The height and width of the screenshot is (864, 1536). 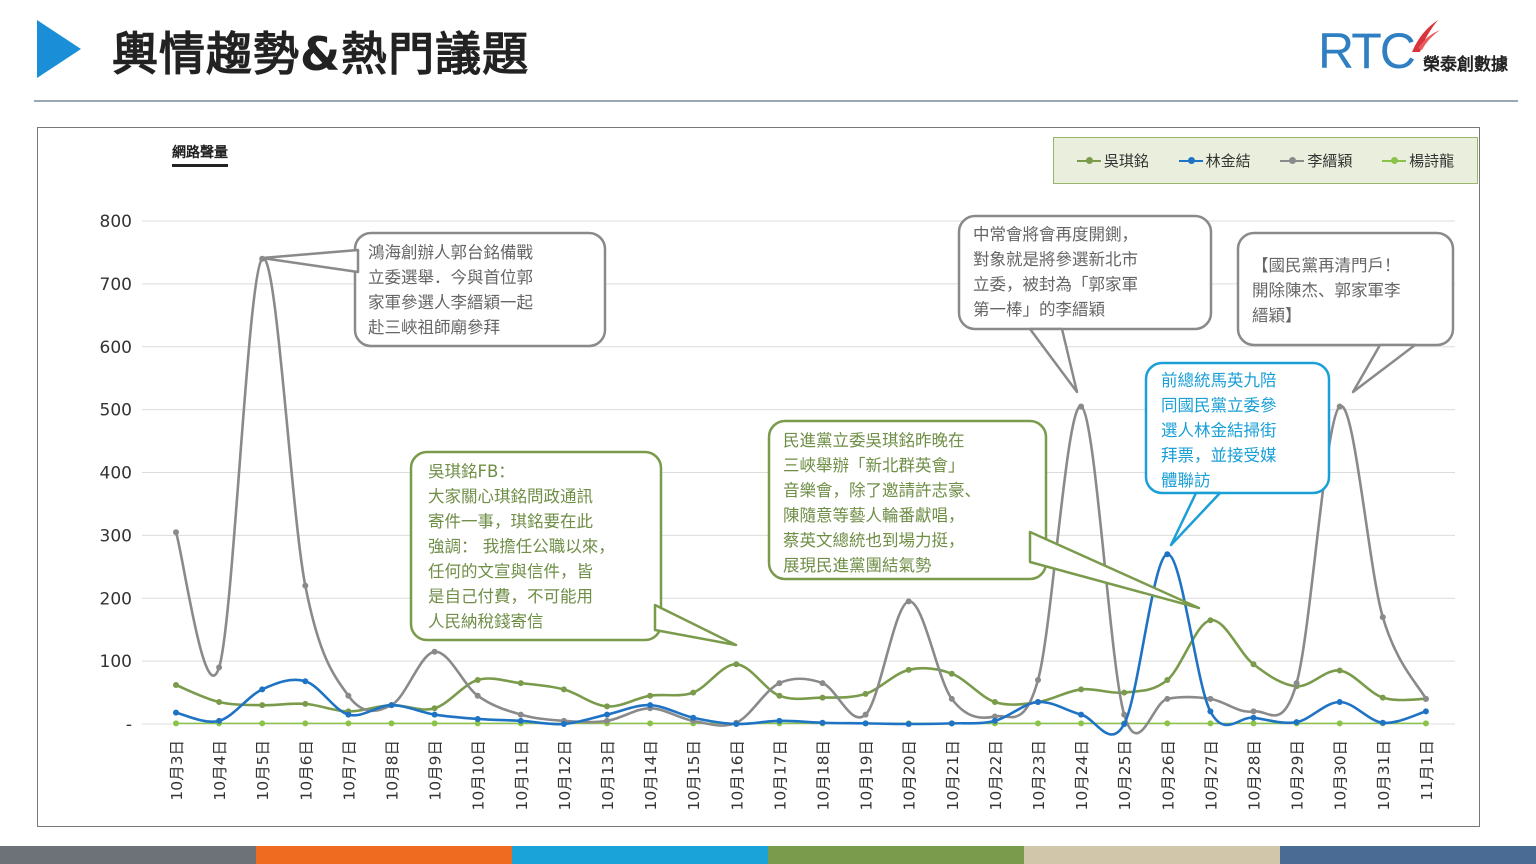 What do you see at coordinates (1168, 775) in the screenshot?
I see `x-tick-label: 10月26日` at bounding box center [1168, 775].